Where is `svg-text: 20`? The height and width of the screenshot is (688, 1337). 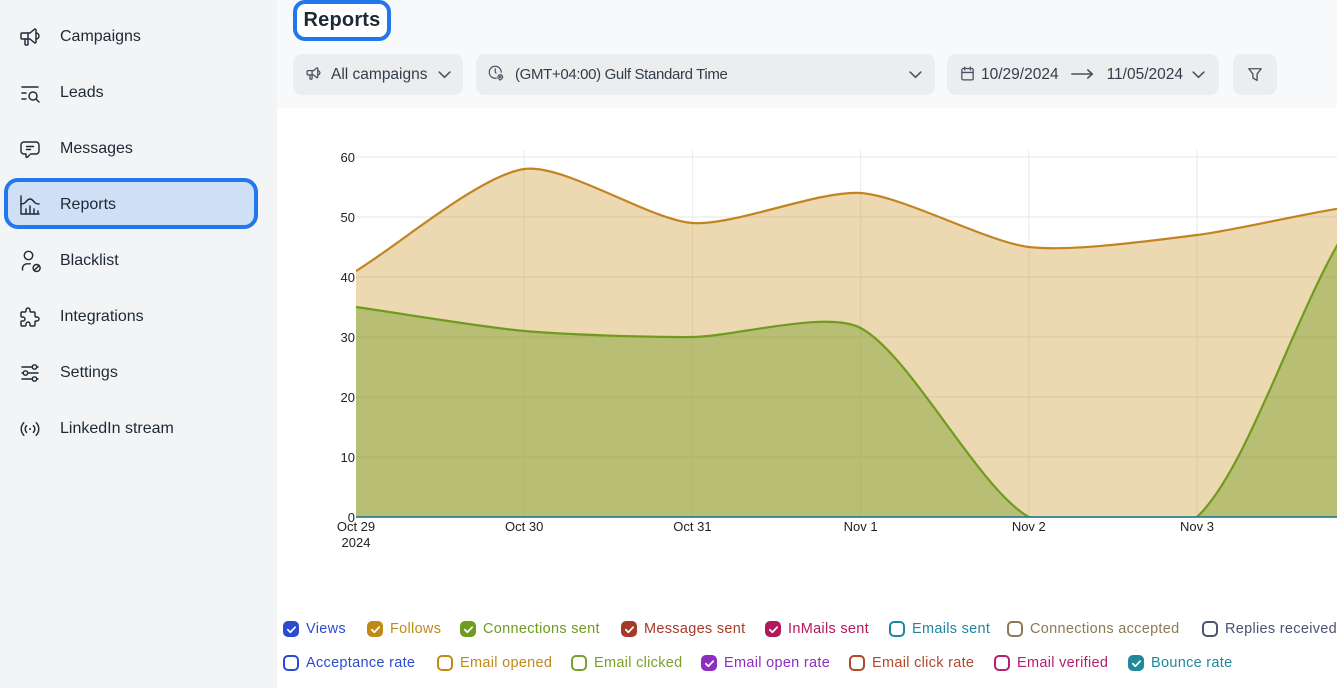
svg-text: 20 is located at coordinates (348, 397).